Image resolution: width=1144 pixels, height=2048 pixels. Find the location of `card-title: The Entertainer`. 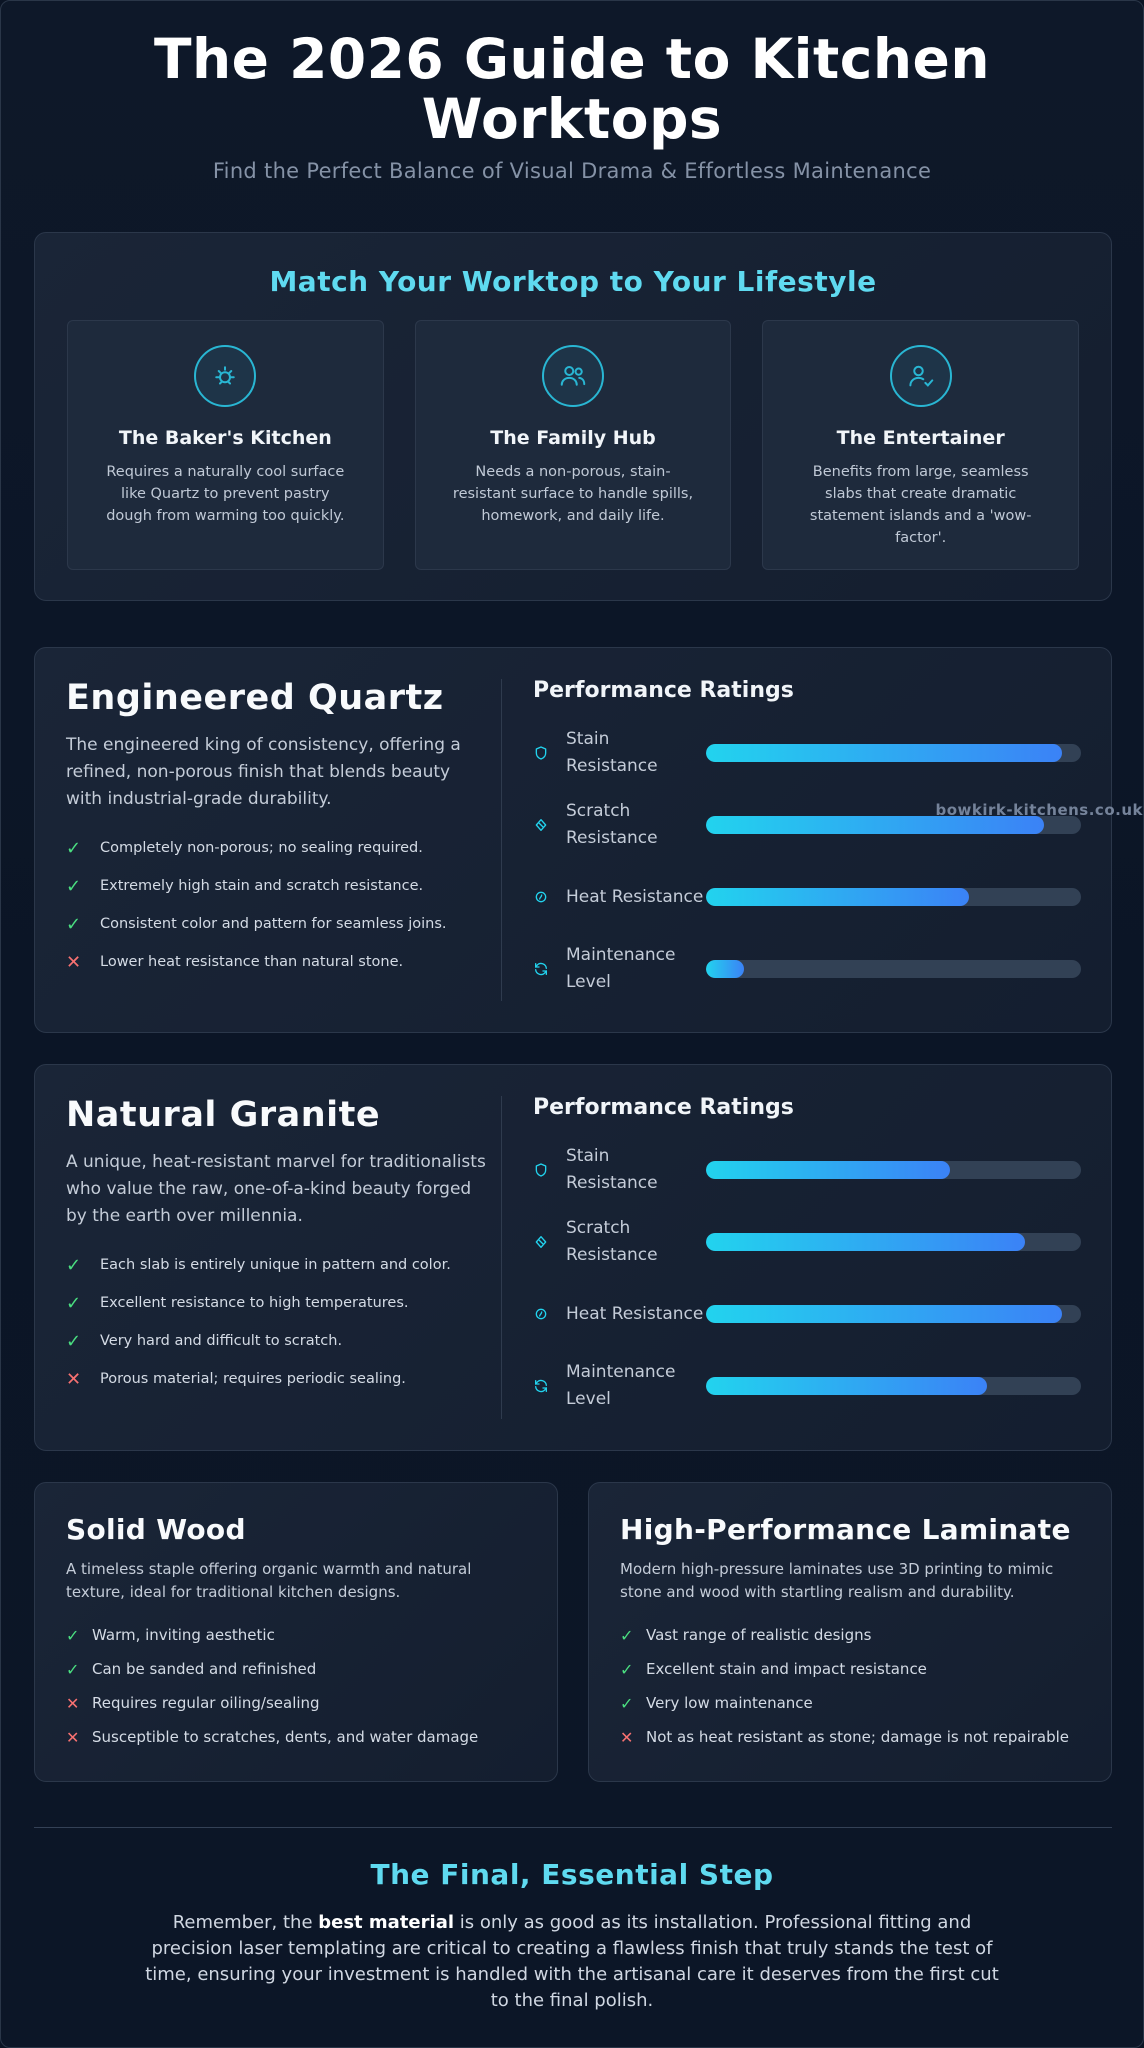

card-title: The Entertainer is located at coordinates (920, 438).